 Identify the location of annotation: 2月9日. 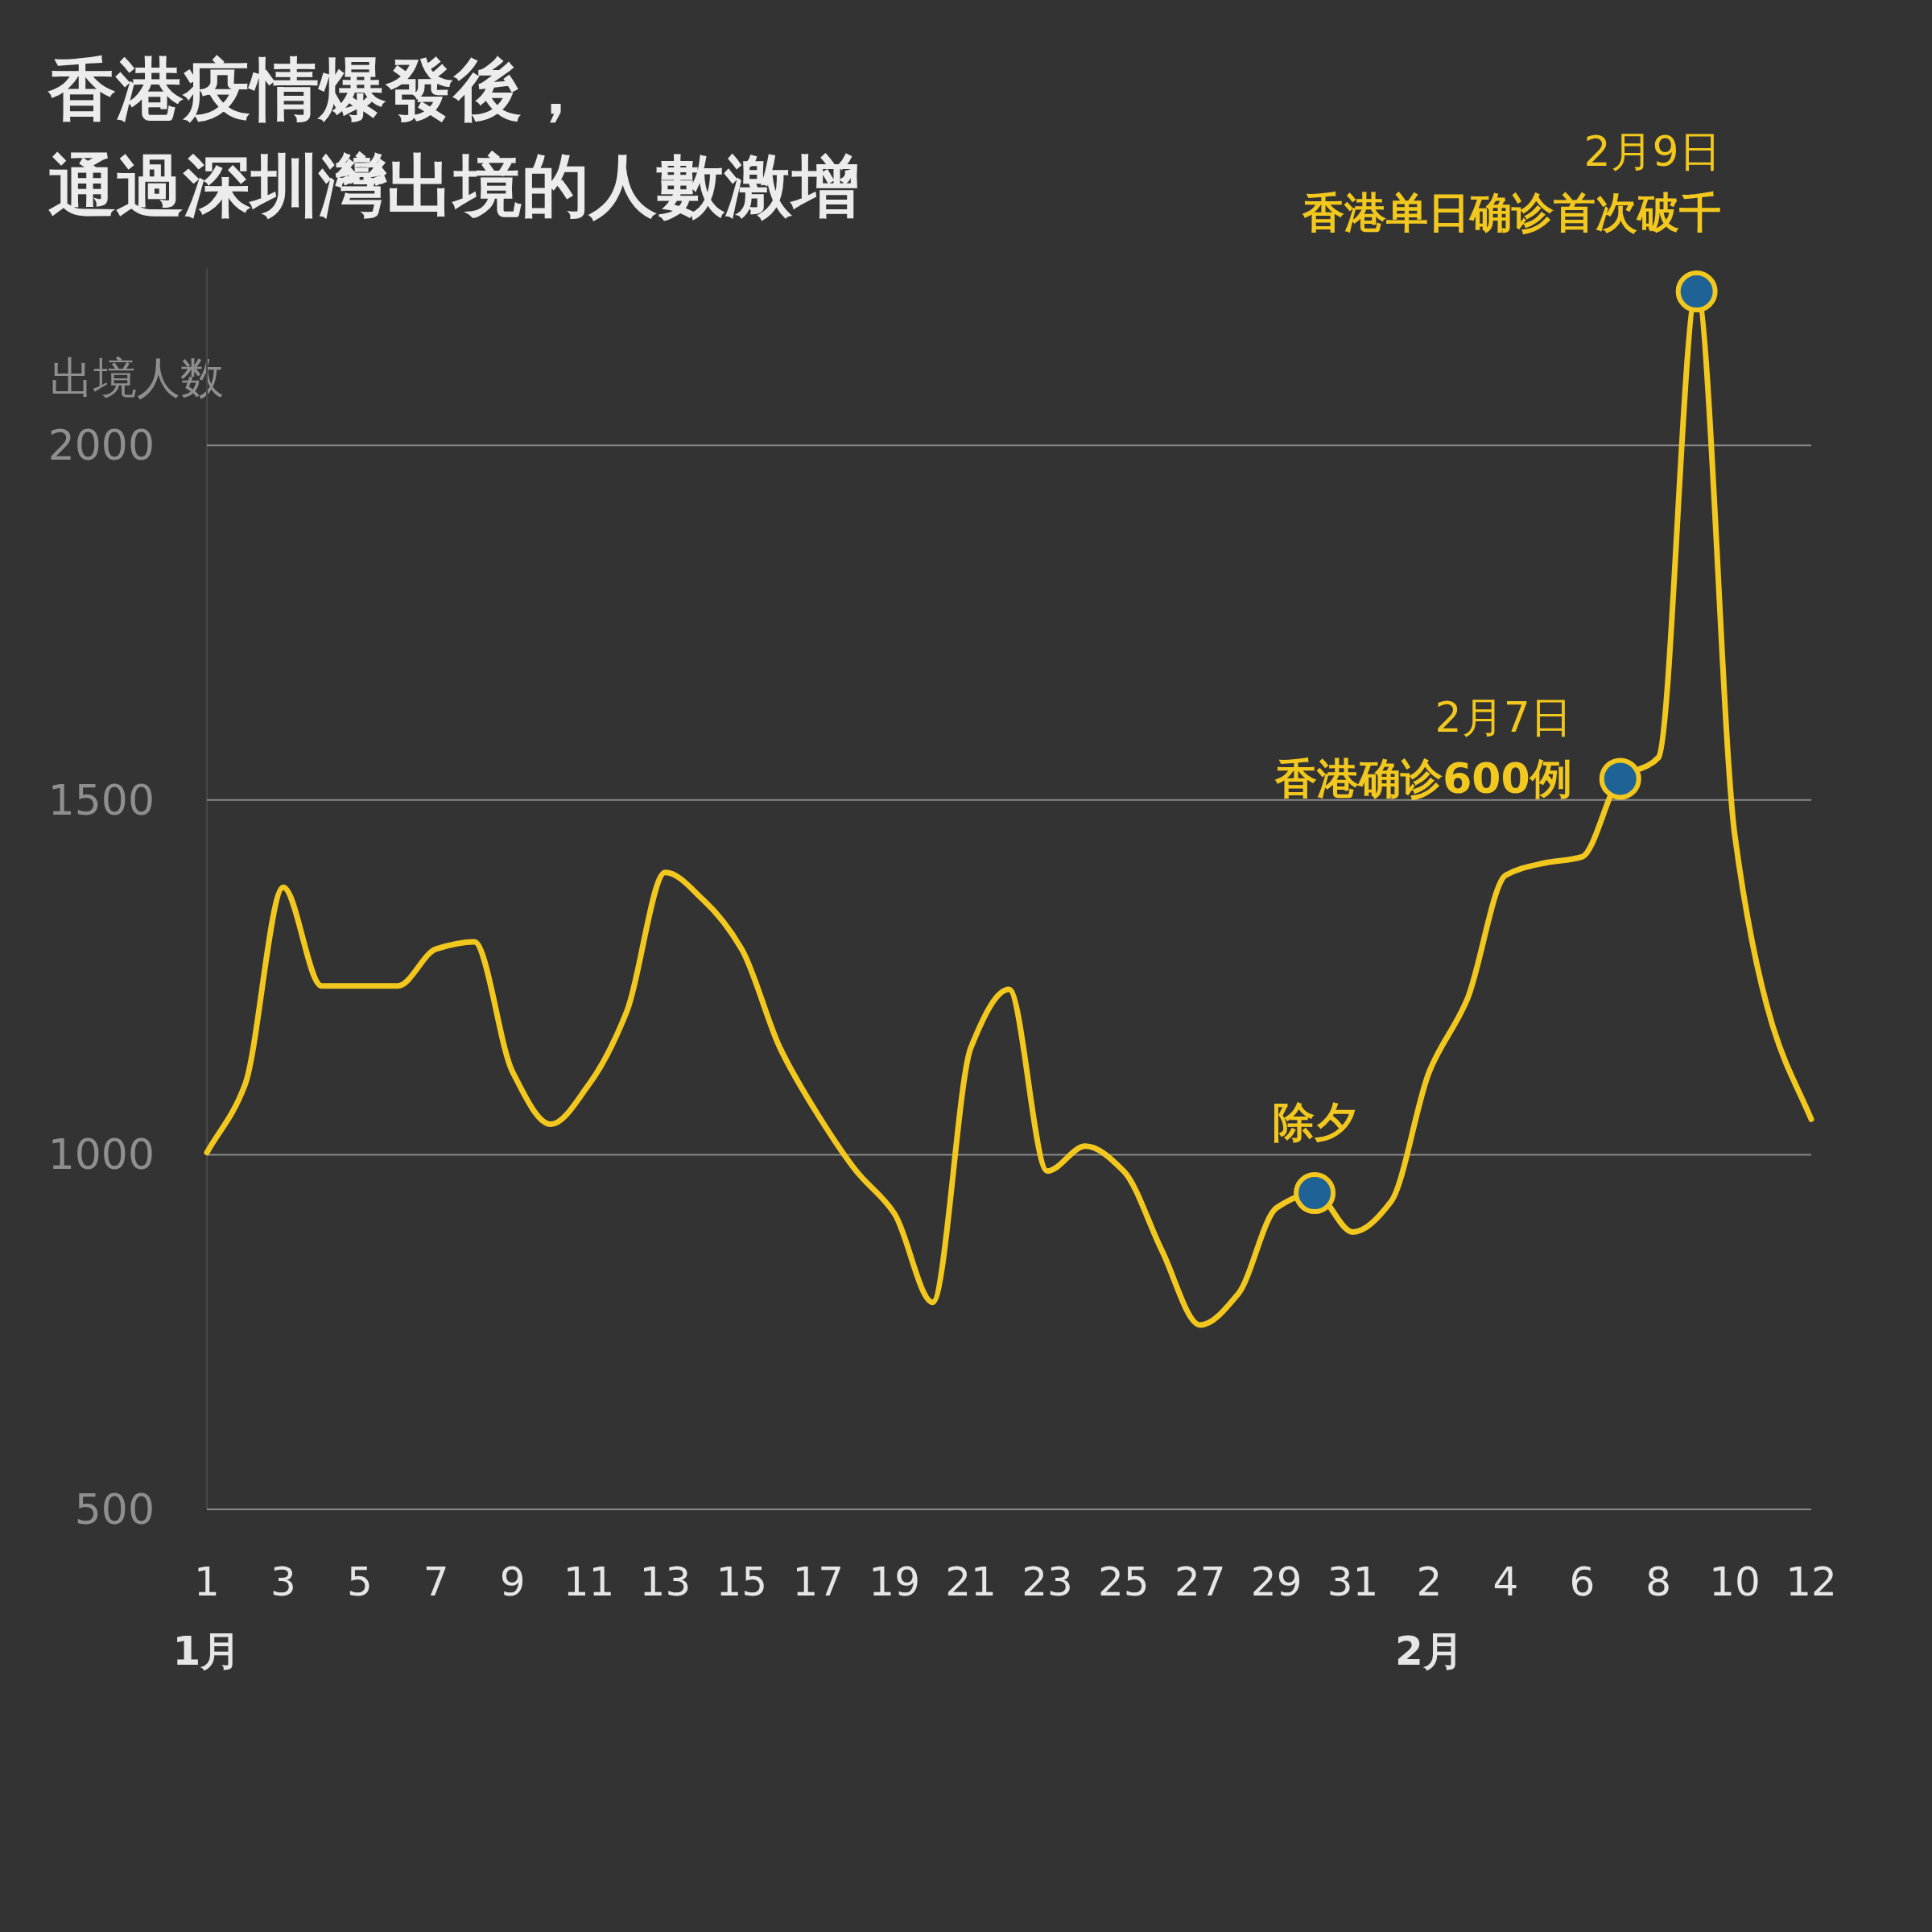
(1652, 151).